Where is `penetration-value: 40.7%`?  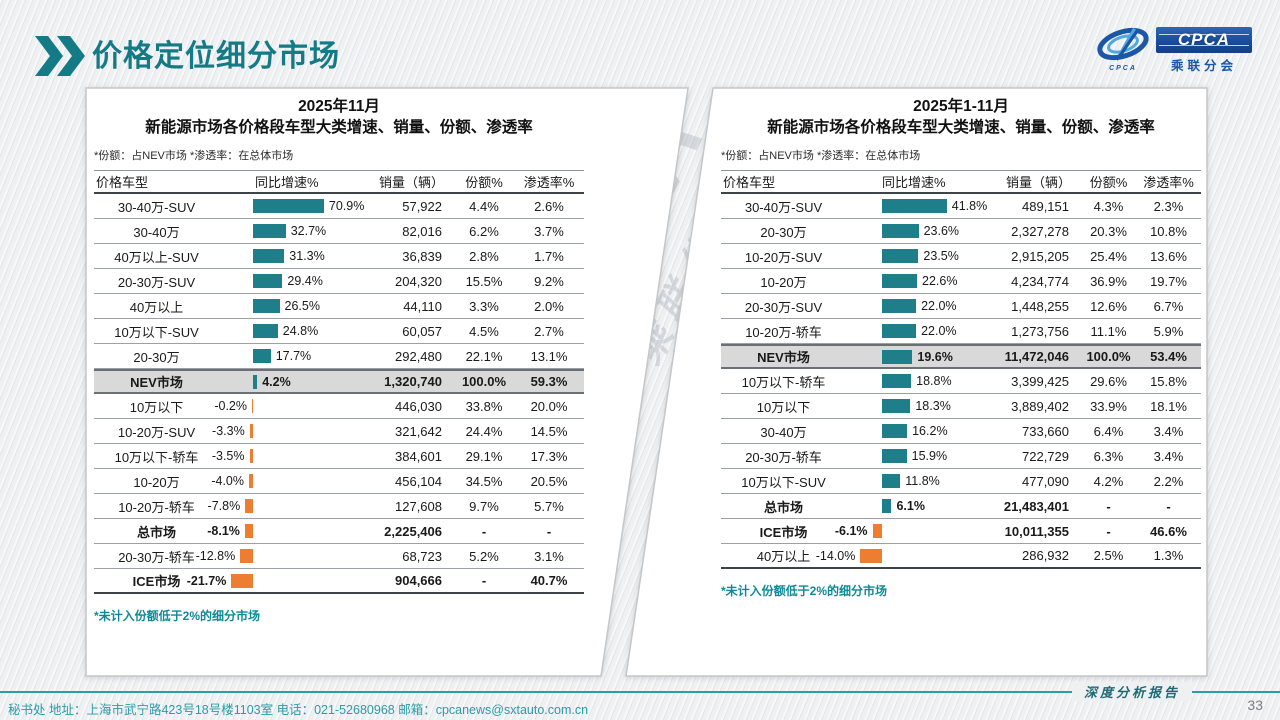 penetration-value: 40.7% is located at coordinates (549, 580).